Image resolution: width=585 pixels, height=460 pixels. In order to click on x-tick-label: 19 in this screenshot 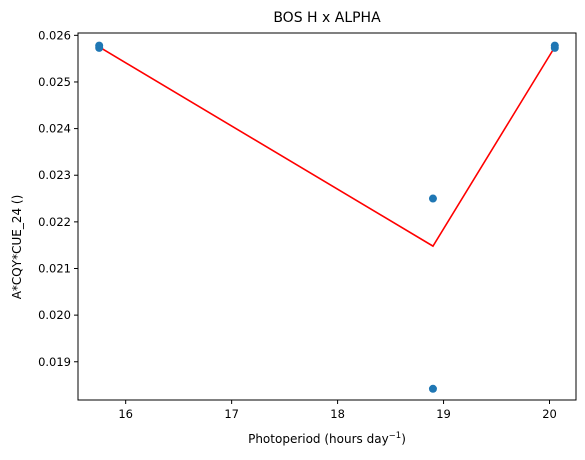, I will do `click(443, 414)`.